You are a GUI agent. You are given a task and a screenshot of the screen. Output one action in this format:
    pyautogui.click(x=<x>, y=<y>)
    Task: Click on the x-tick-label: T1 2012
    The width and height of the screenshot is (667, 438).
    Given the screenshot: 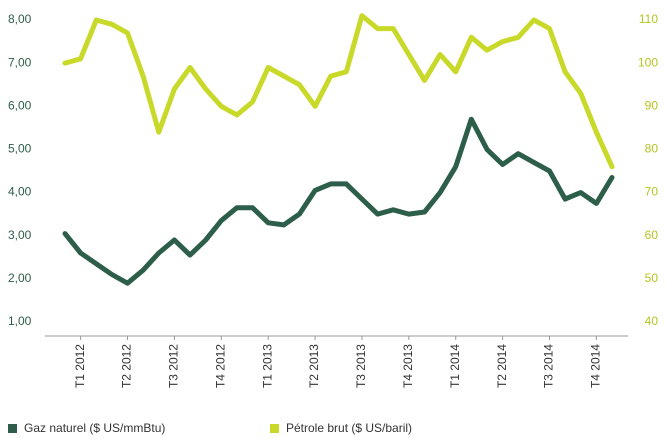 What is the action you would take?
    pyautogui.click(x=80, y=366)
    